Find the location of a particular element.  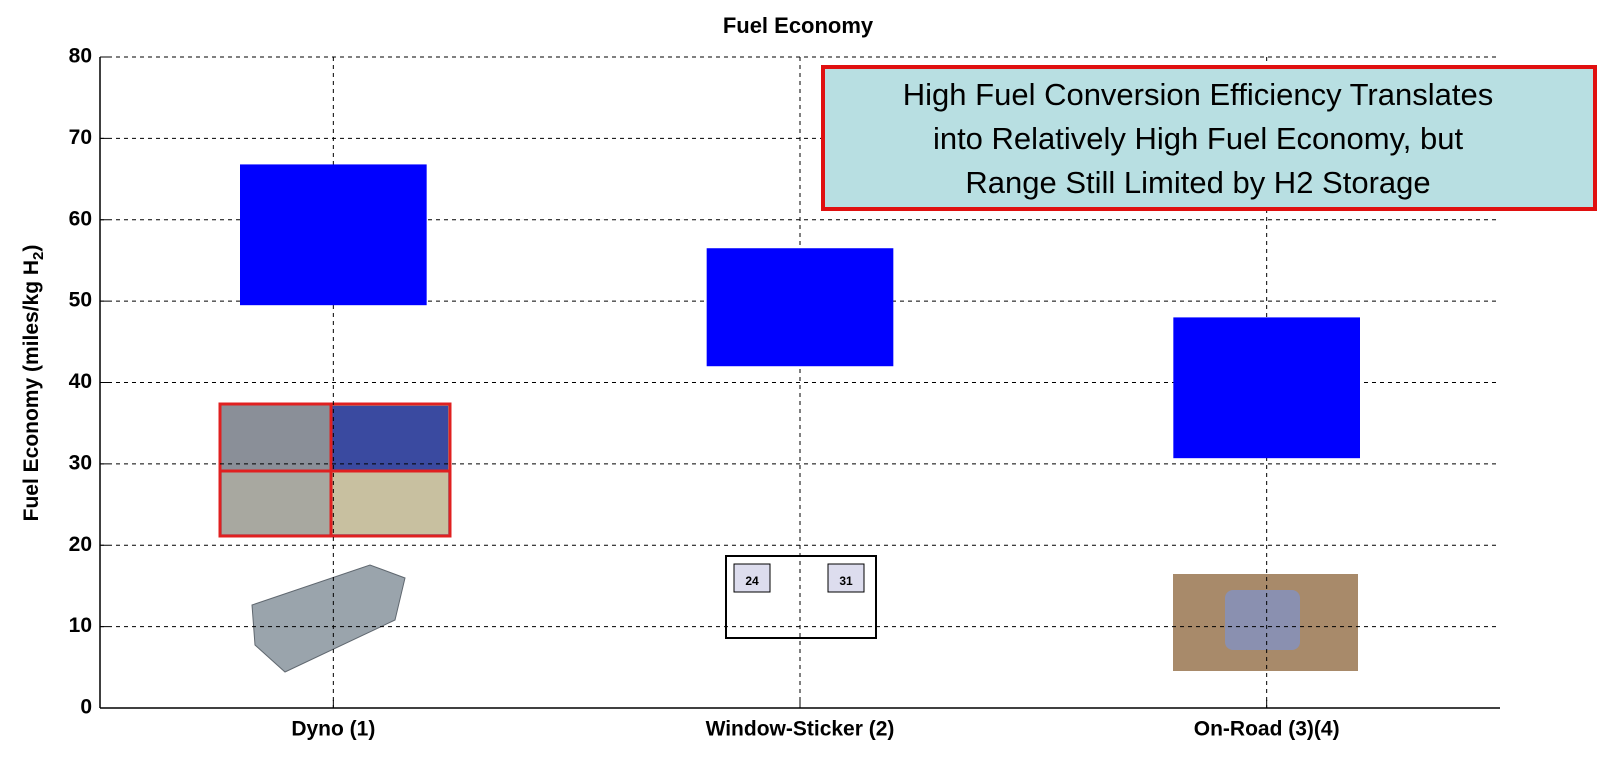

annotation-box is located at coordinates (1209, 138).